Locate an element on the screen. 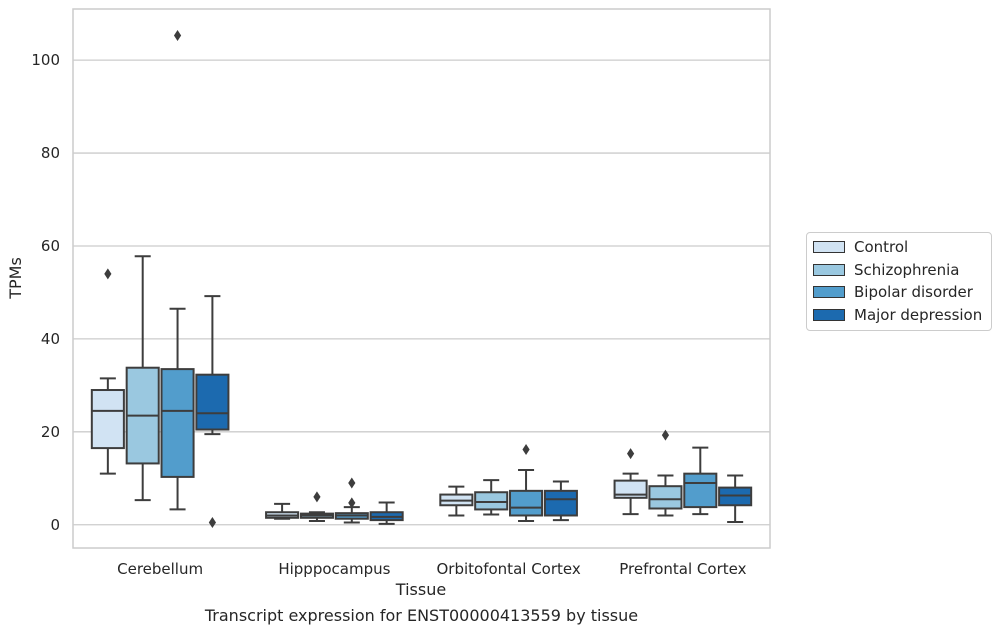  legend-item: Bipolar disorder is located at coordinates (898, 292).